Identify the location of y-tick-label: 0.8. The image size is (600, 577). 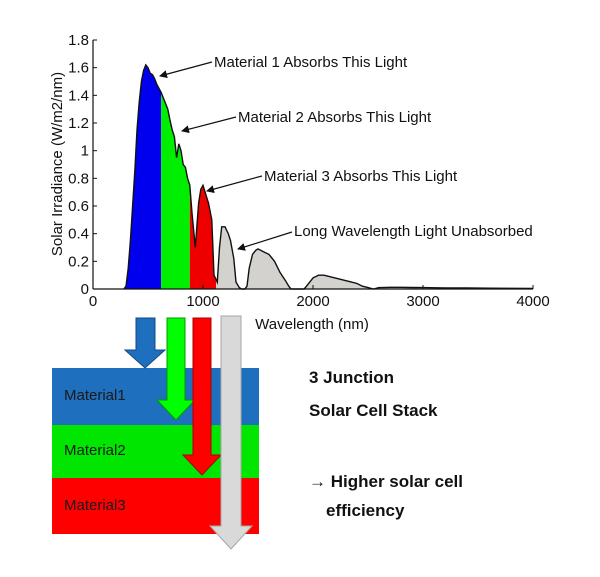
(78, 178).